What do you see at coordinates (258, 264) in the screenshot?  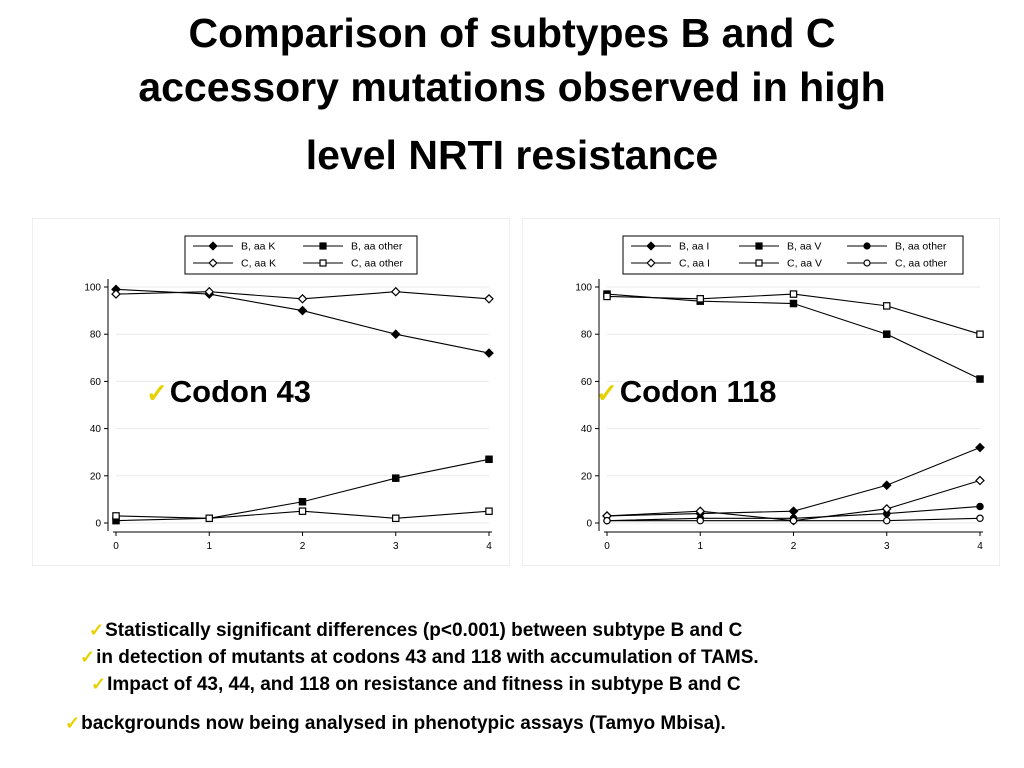 I see `legend-label: C, aa K` at bounding box center [258, 264].